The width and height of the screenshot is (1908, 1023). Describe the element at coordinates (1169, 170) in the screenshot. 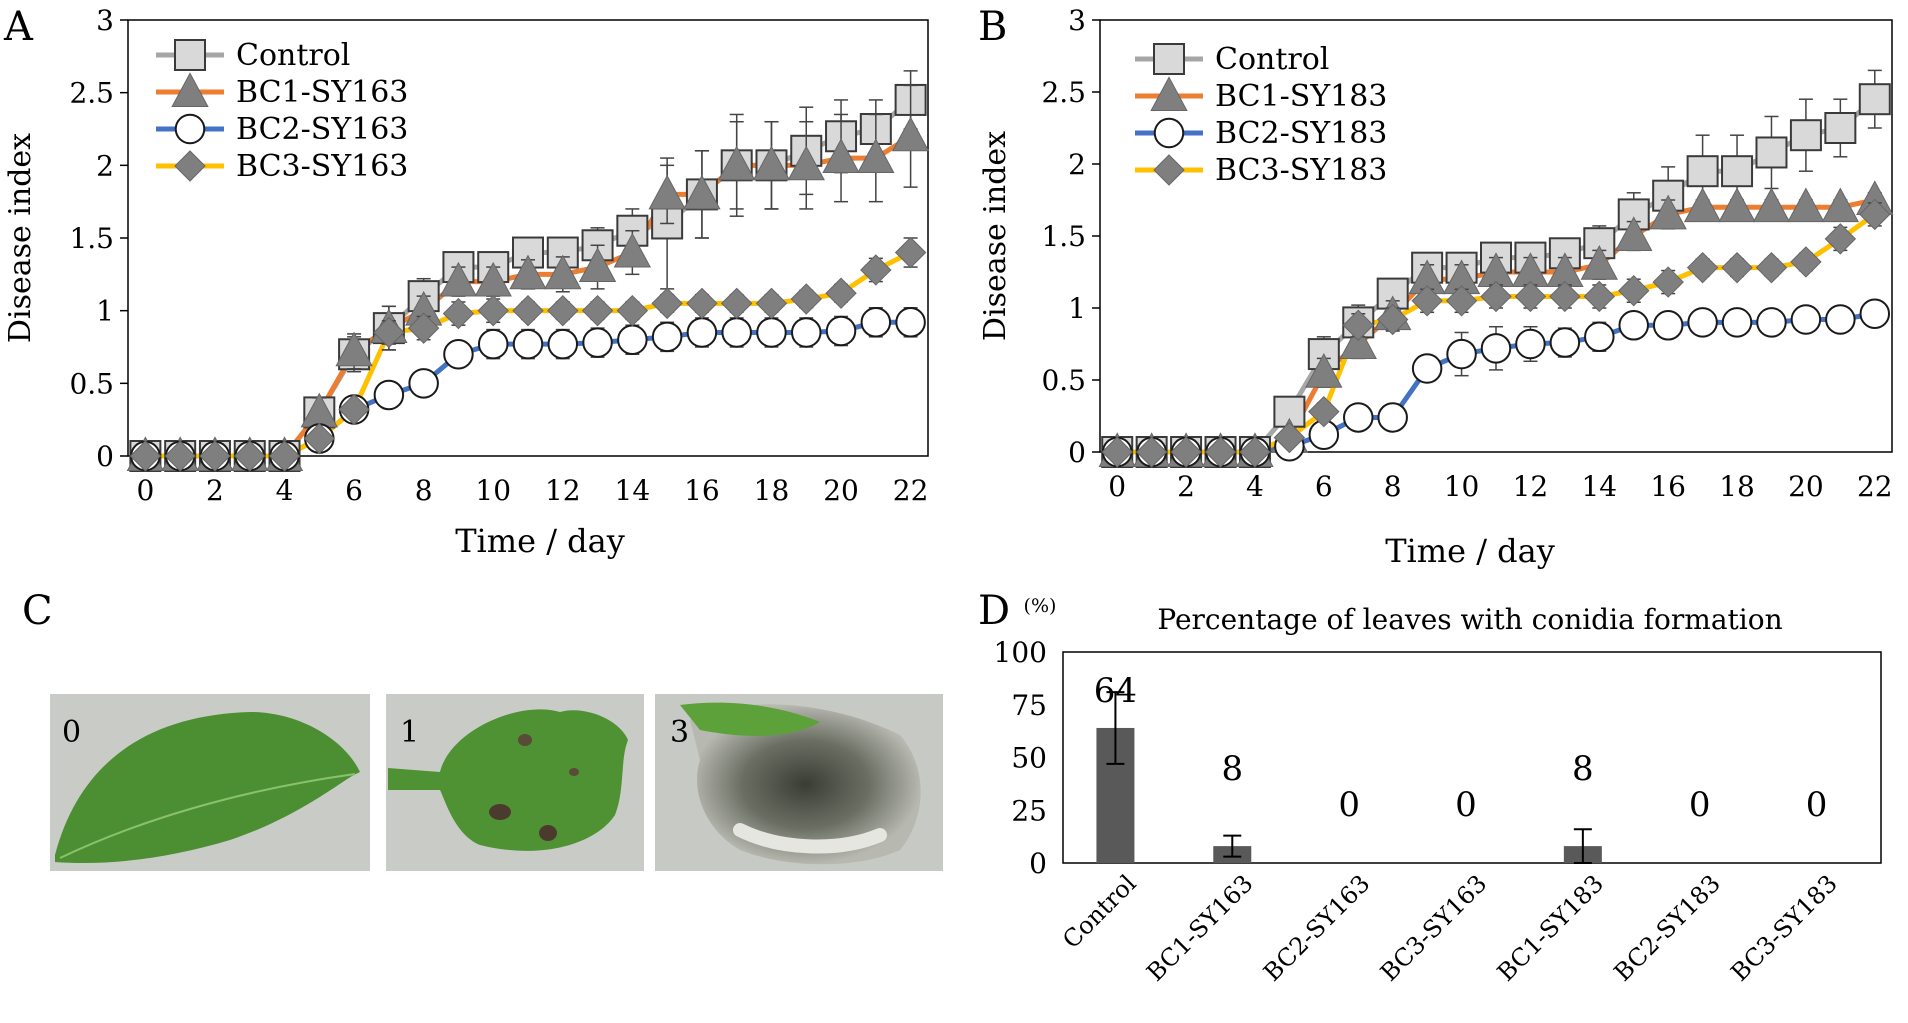

I see `legend-bc3-marker` at that location.